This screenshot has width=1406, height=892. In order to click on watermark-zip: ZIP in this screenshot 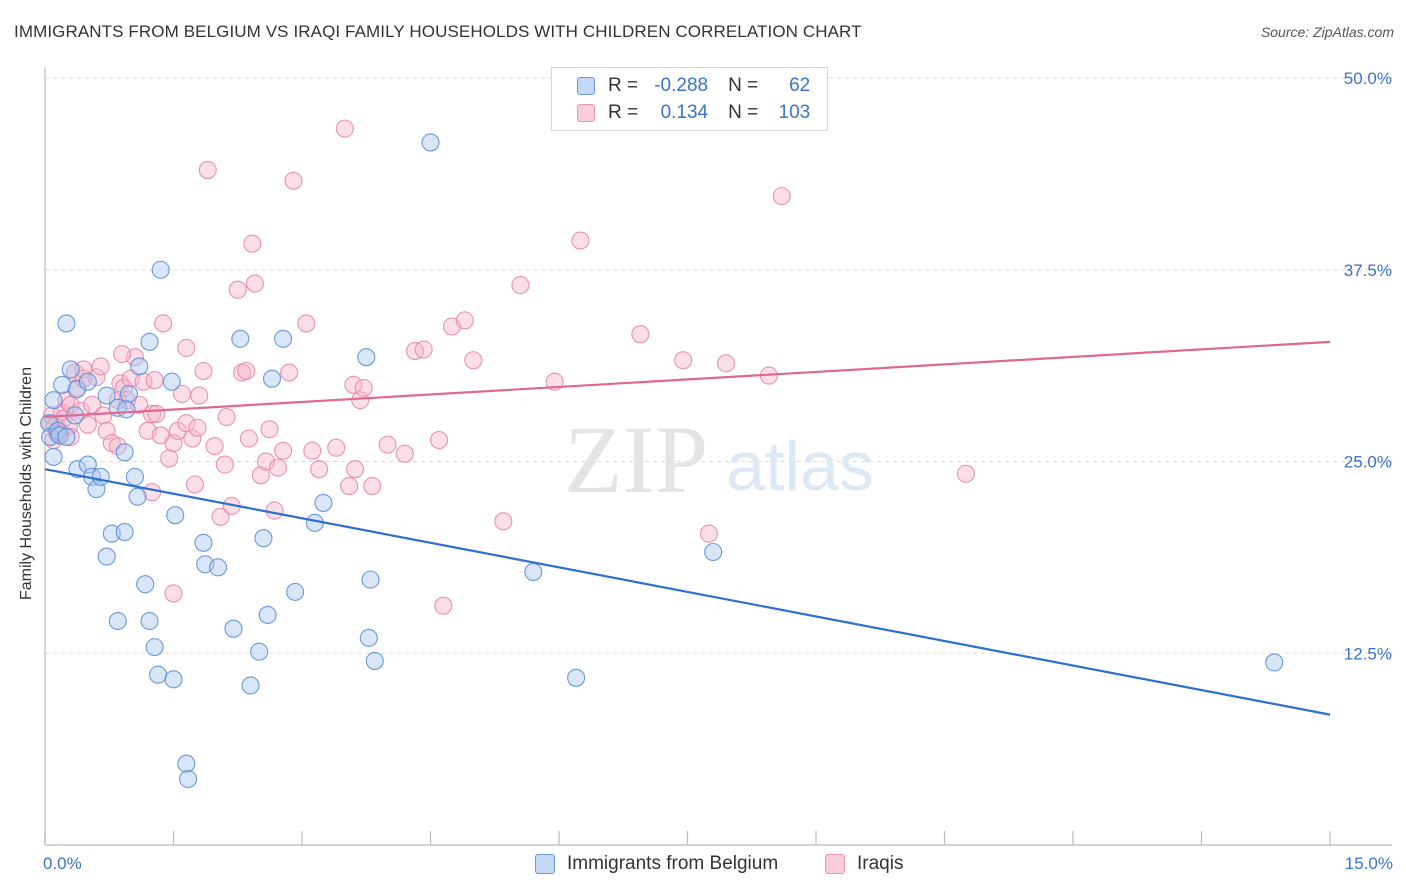, I will do `click(636, 459)`.